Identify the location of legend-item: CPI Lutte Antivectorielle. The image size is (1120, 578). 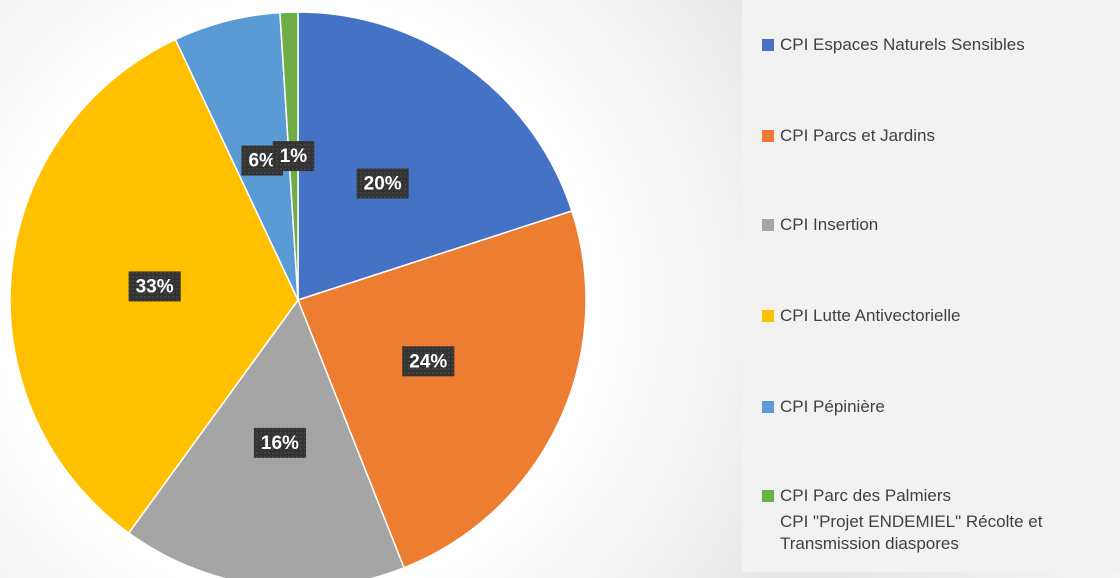
(932, 316).